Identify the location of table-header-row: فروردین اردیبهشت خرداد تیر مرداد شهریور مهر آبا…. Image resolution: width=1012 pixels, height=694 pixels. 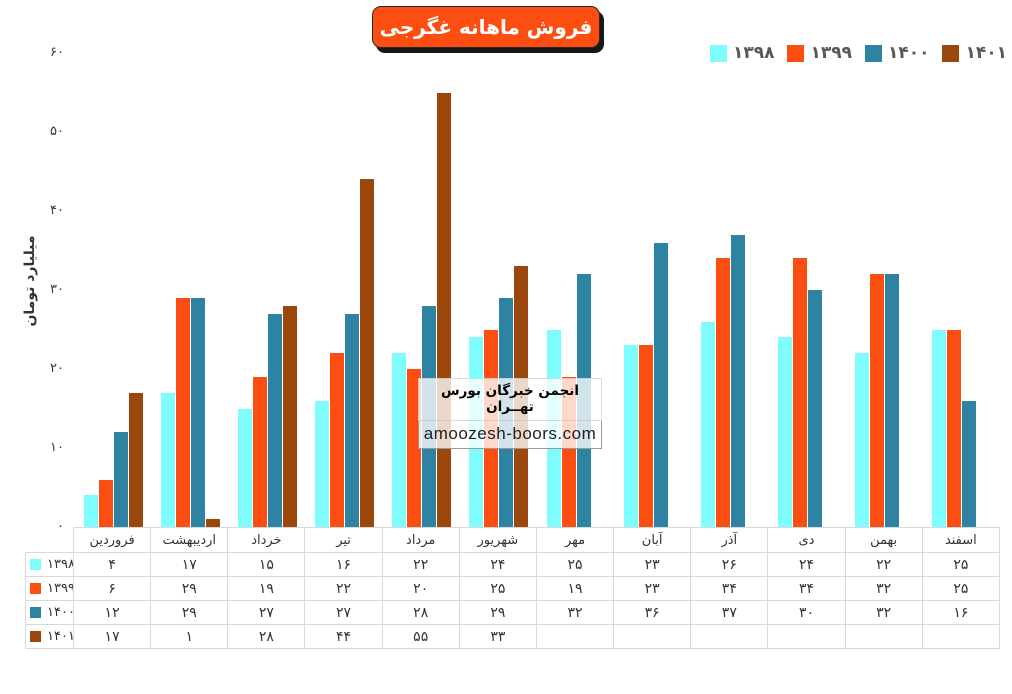
(513, 540).